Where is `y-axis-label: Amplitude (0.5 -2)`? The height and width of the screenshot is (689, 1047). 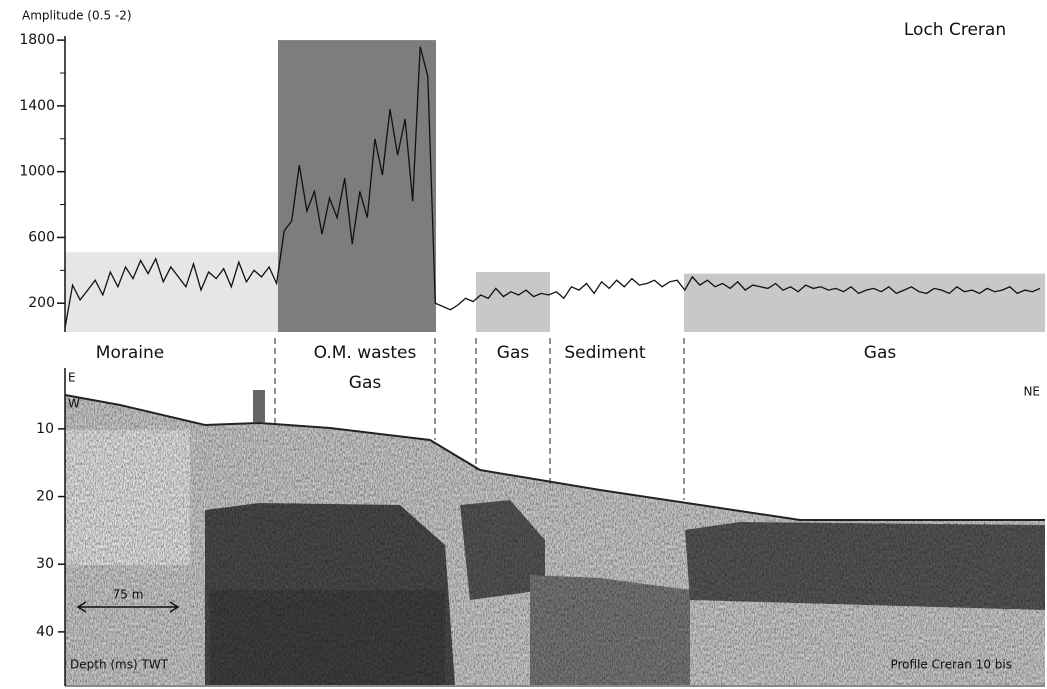
y-axis-label: Amplitude (0.5 -2) is located at coordinates (77, 16).